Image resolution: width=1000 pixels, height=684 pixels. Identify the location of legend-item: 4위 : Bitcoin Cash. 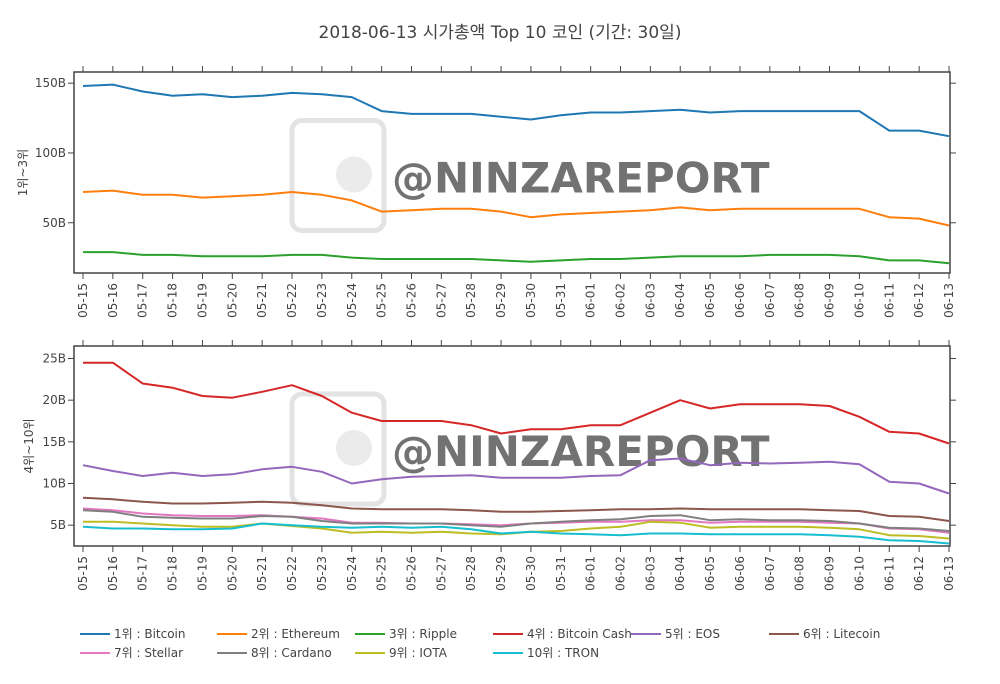
(562, 634).